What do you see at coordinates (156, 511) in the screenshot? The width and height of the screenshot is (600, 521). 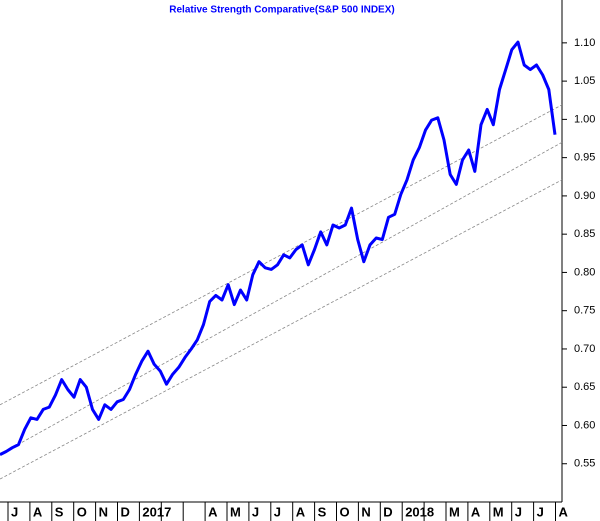 I see `x-tick-label: 2017` at bounding box center [156, 511].